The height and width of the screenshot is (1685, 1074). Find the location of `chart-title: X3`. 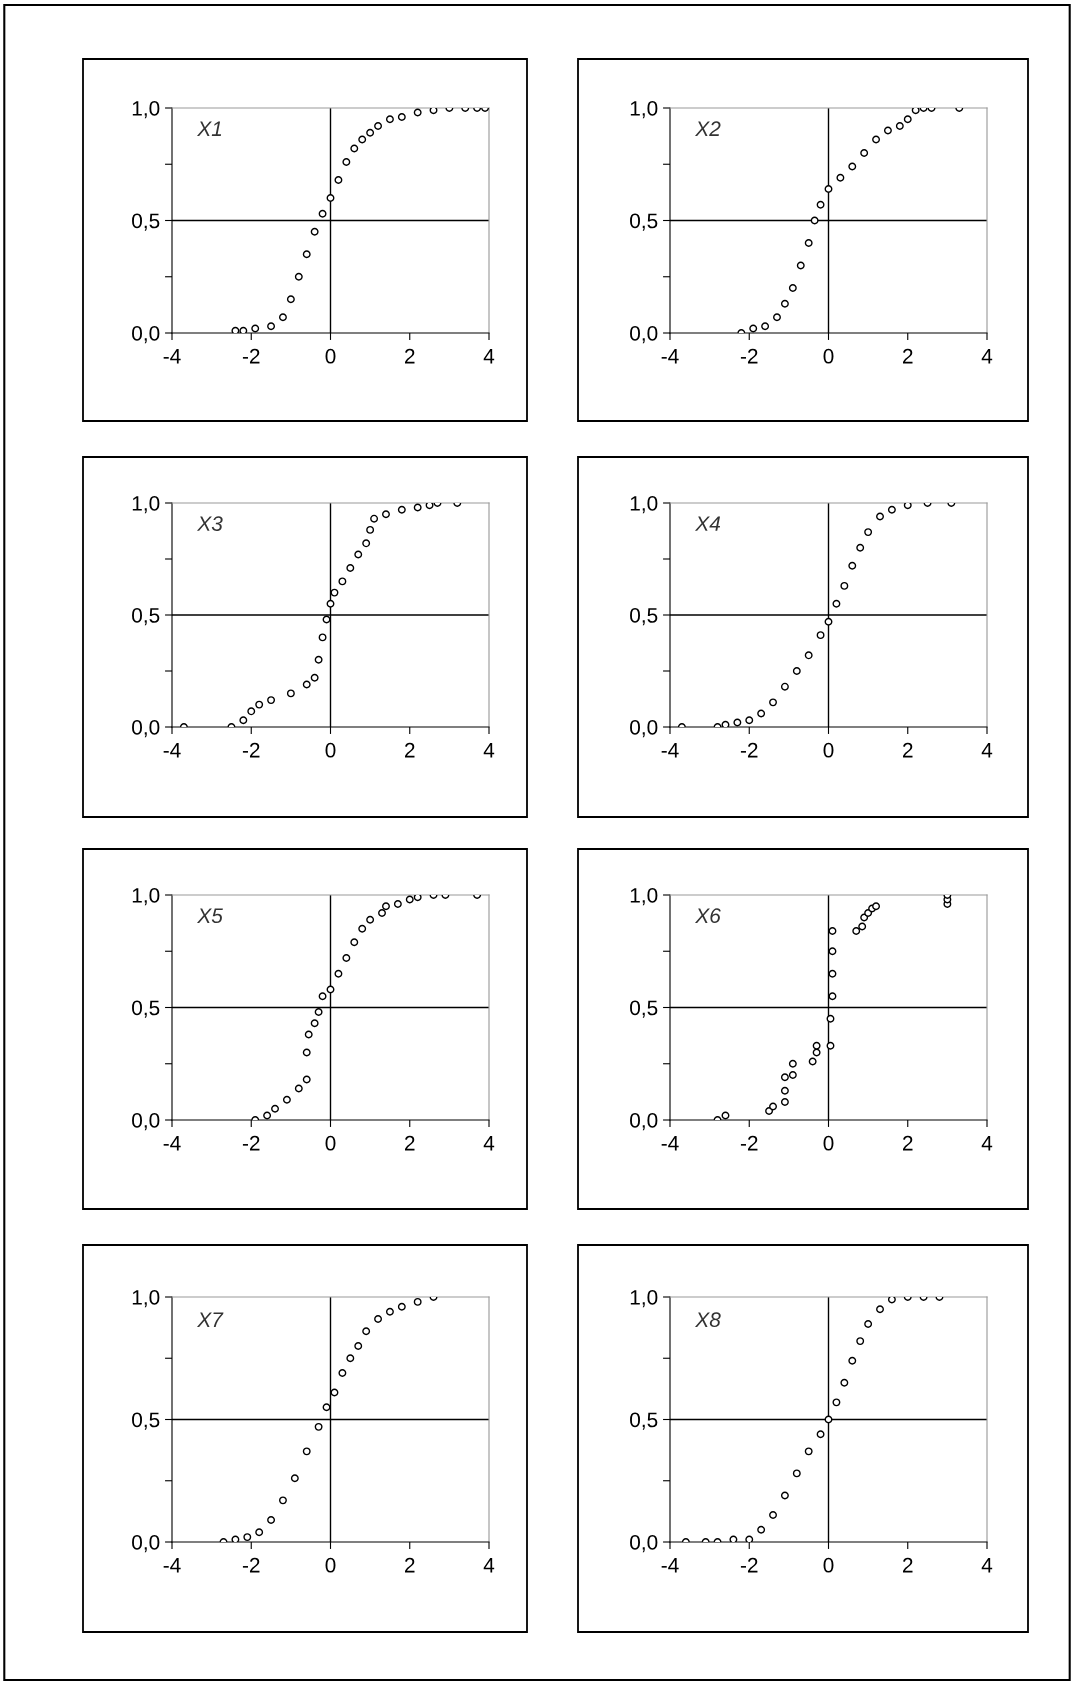

chart-title: X3 is located at coordinates (209, 523).